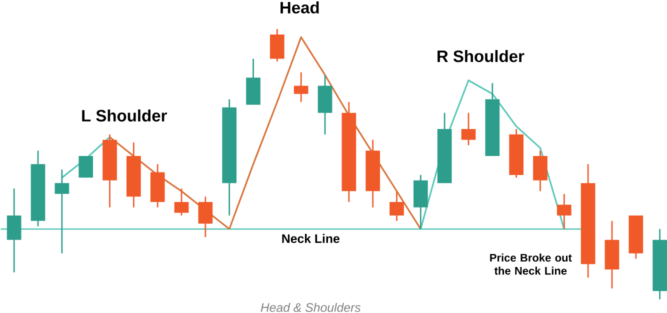  What do you see at coordinates (311, 238) in the screenshot?
I see `annotation: Neck Line` at bounding box center [311, 238].